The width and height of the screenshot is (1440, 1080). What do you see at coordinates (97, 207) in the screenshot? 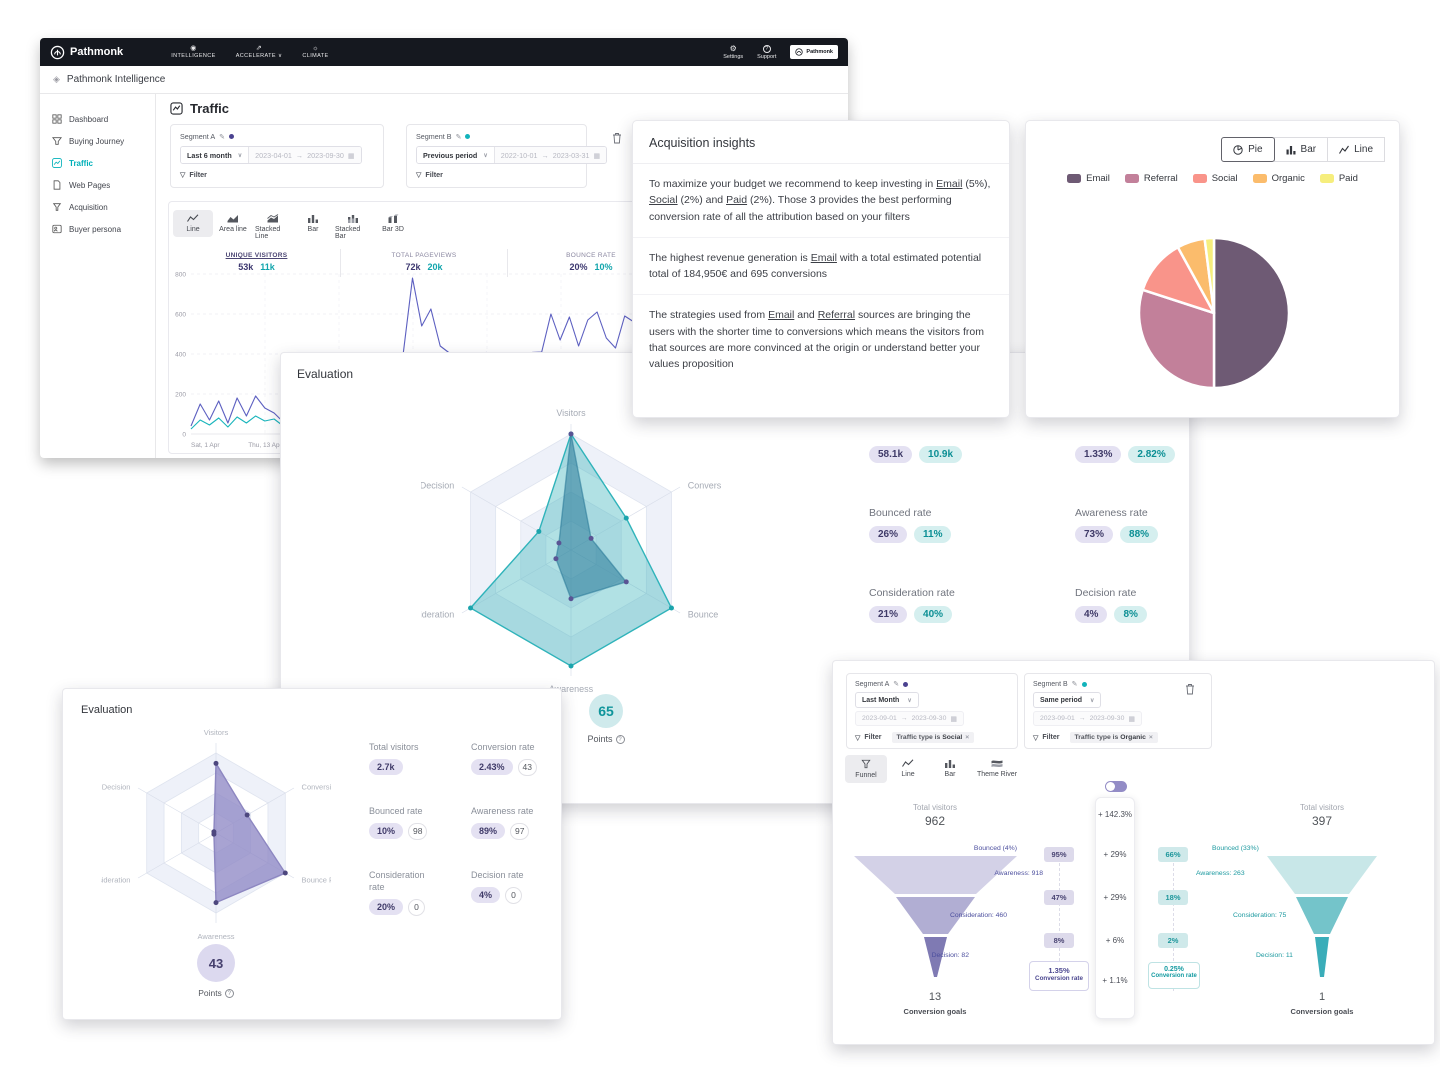
I see `sidebar-item-acquisition: Acquisition` at bounding box center [97, 207].